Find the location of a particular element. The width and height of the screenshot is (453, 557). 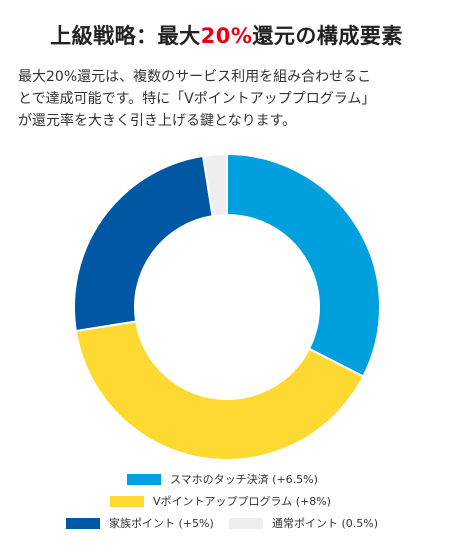

page-title: 上級戦略：最大20%還元の構成要素 is located at coordinates (226, 35).